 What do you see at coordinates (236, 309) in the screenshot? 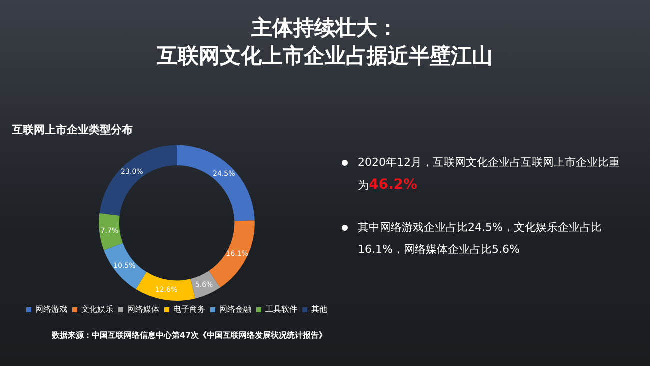
I see `legend-label: 网络金融` at bounding box center [236, 309].